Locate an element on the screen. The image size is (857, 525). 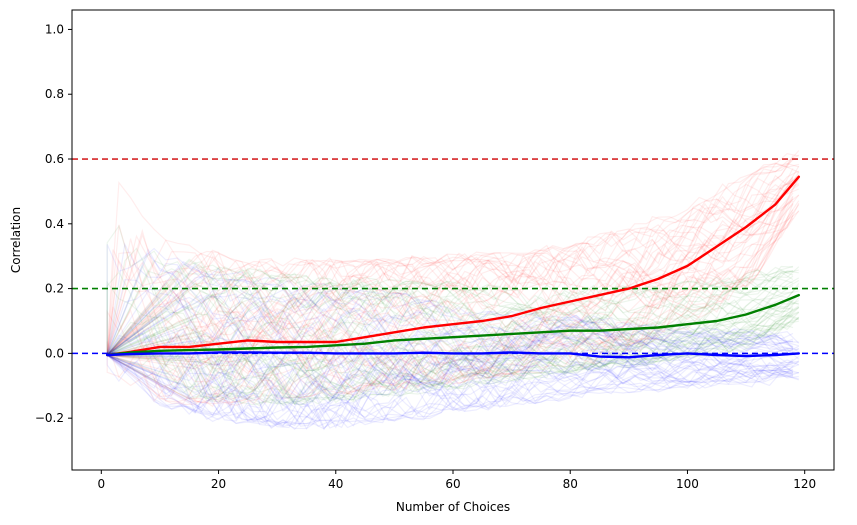
x-axis: 0 20 40 60 80 100 120 is located at coordinates (456, 480).